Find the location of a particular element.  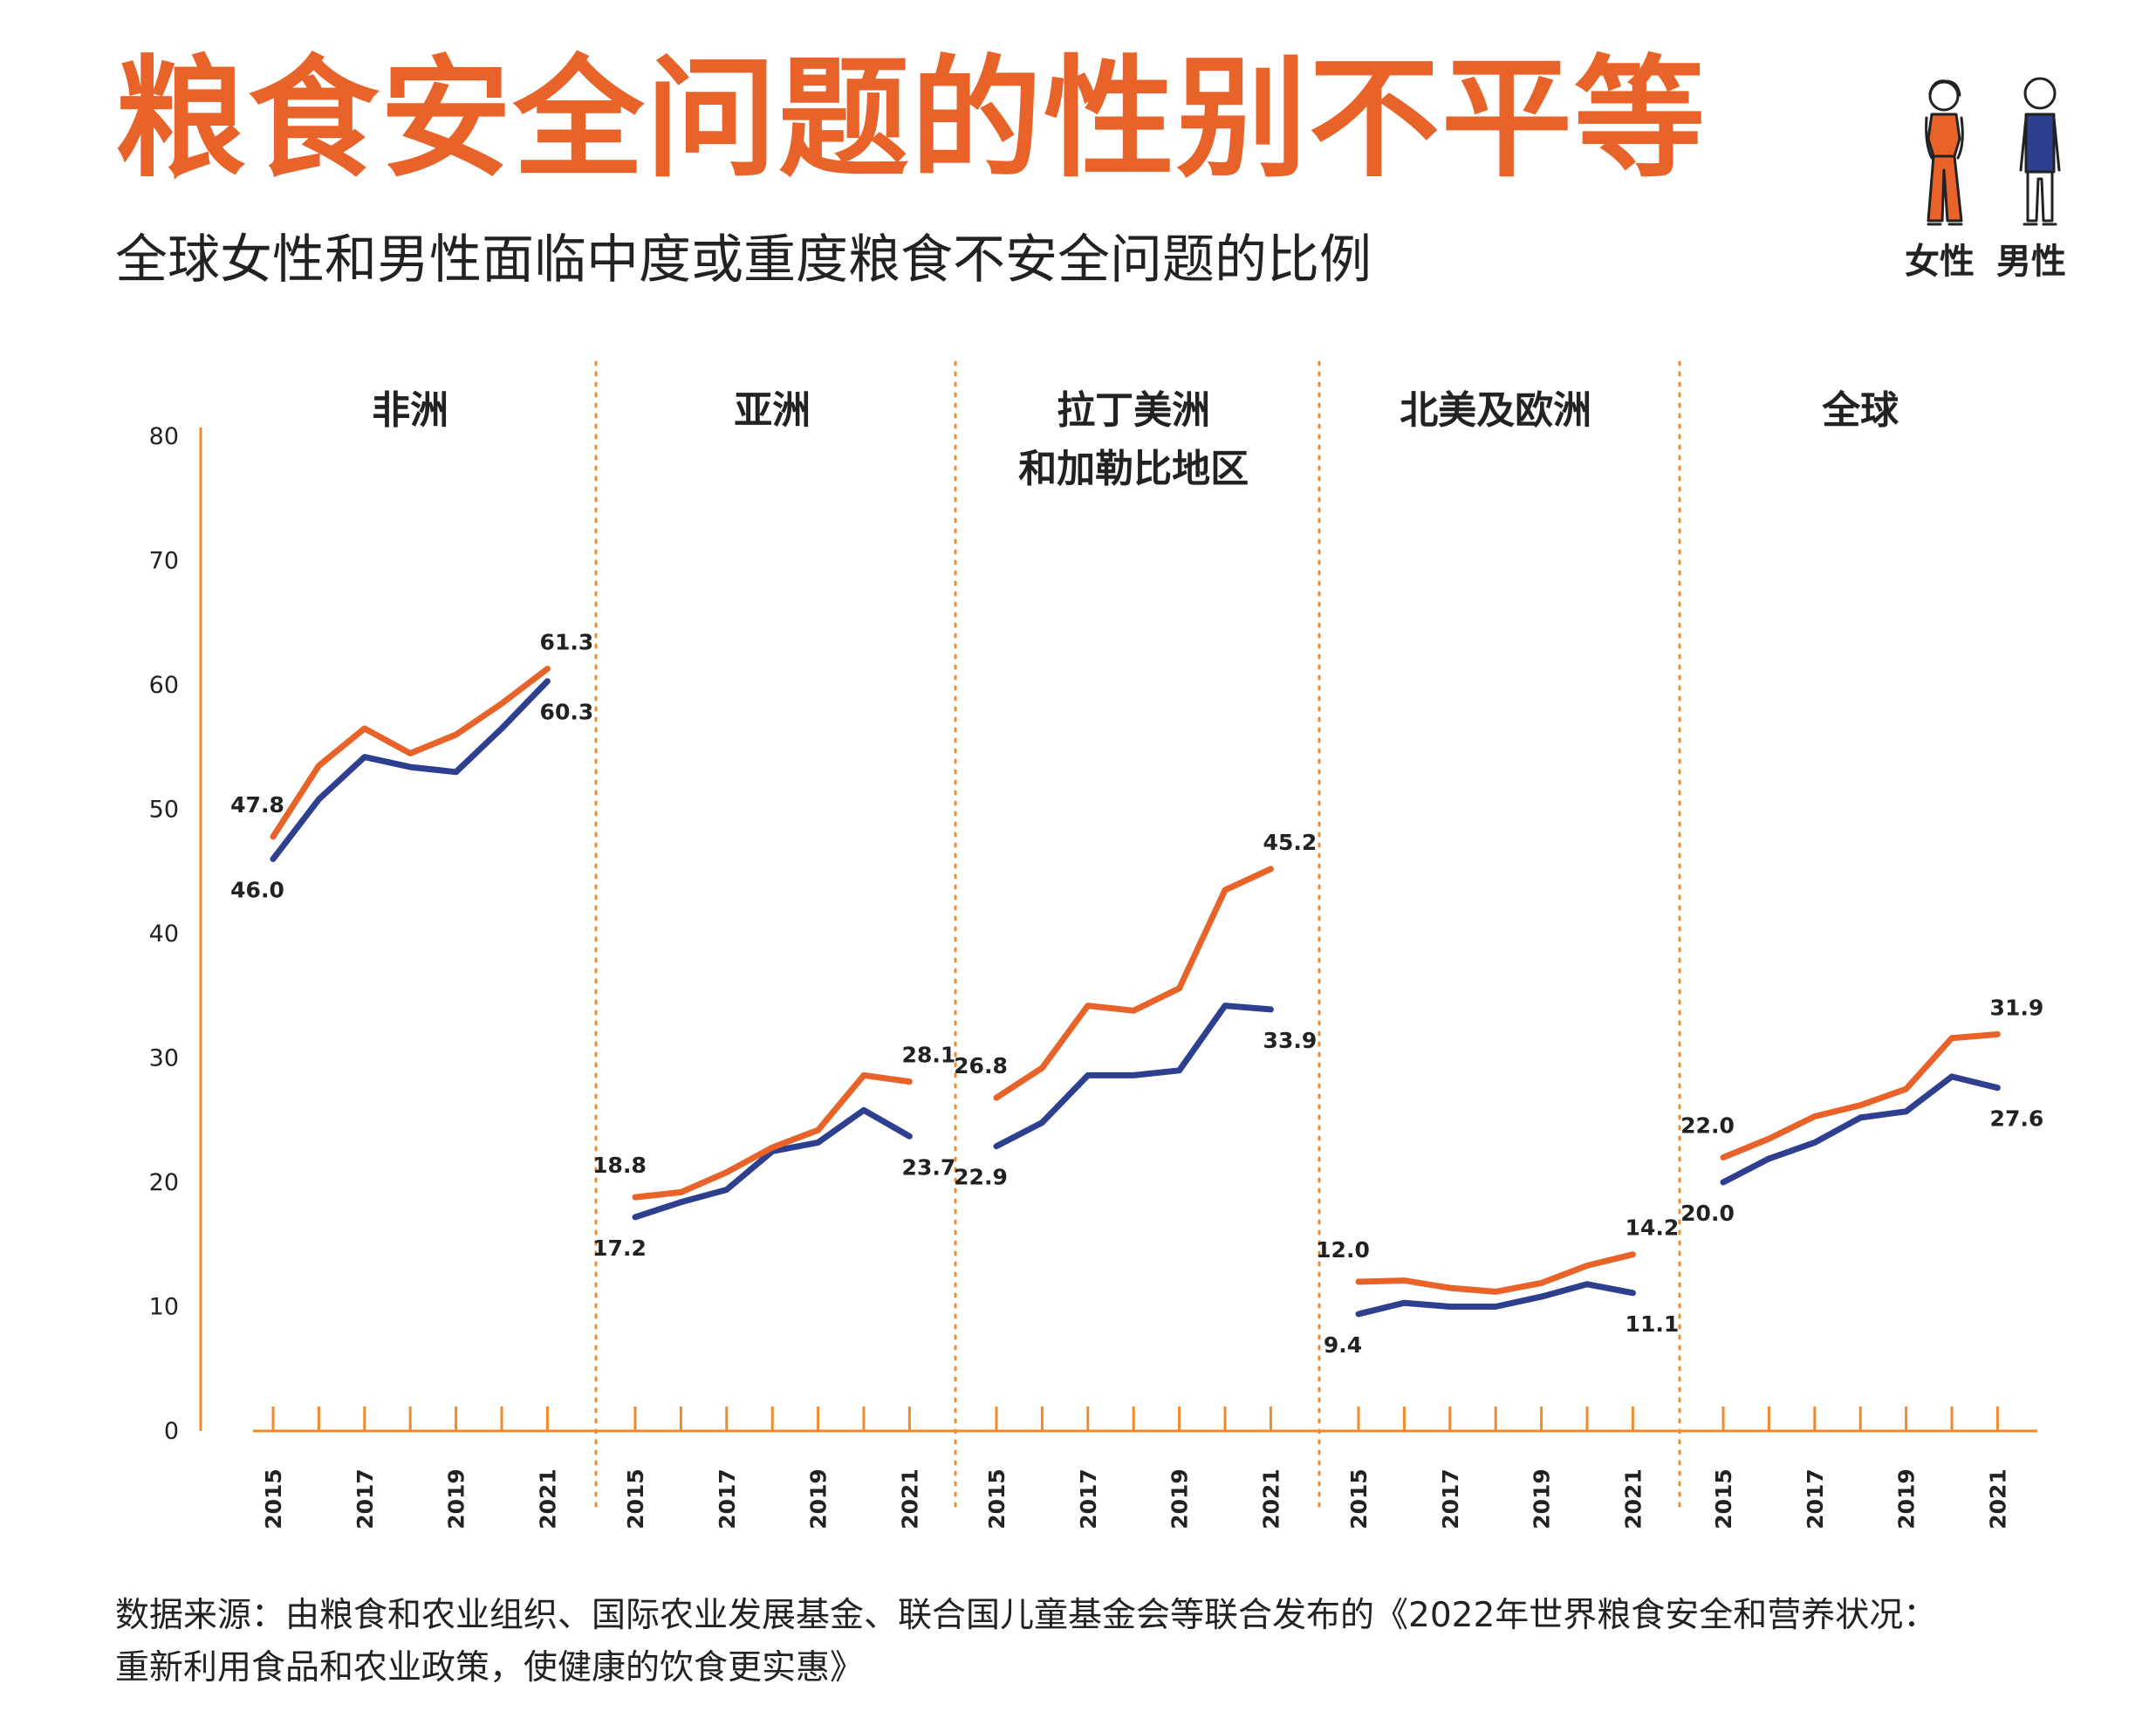

data-label-male-end-5: 27.6 is located at coordinates (2017, 1119).